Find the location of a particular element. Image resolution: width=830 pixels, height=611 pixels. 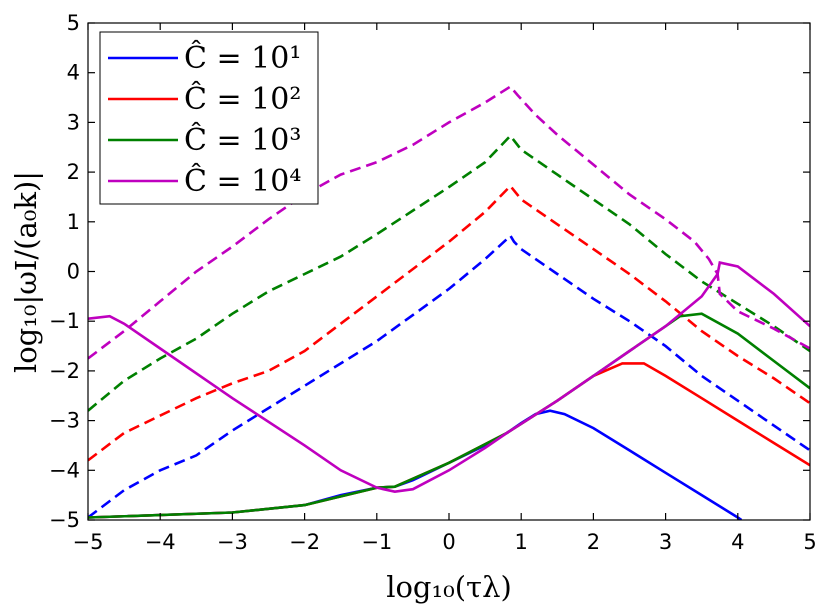

legend: Ĉ = 10¹ Ĉ = 10² Ĉ = 10³ Ĉ = 10⁴ is located at coordinates (209, 118).